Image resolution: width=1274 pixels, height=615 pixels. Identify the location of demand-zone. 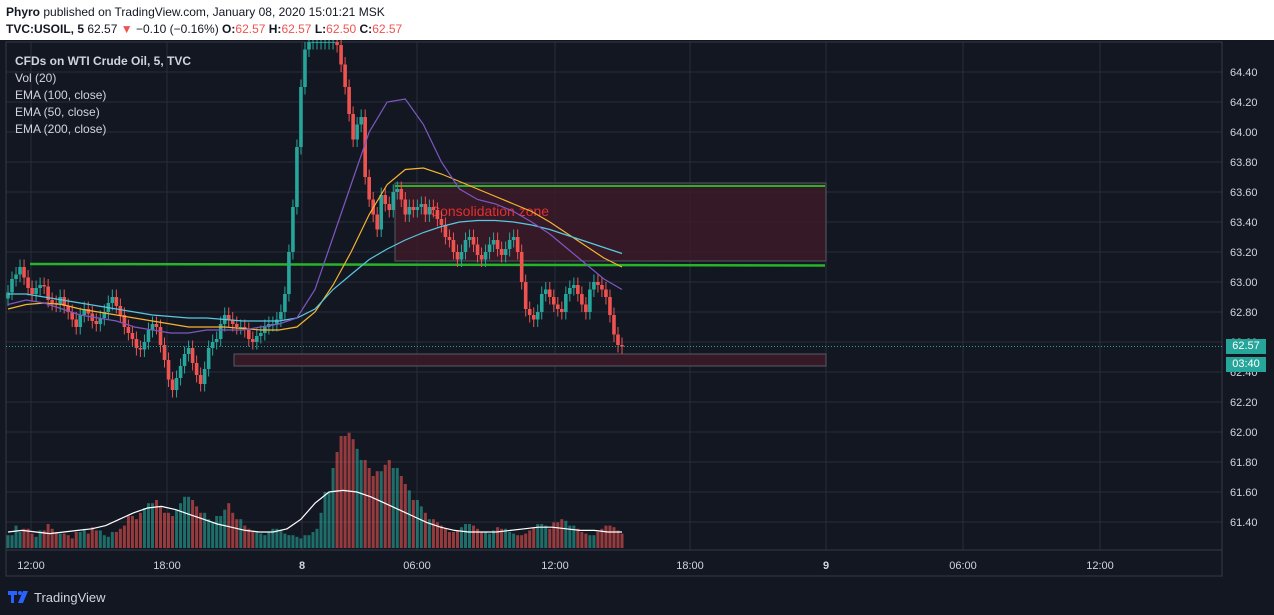
(530, 360).